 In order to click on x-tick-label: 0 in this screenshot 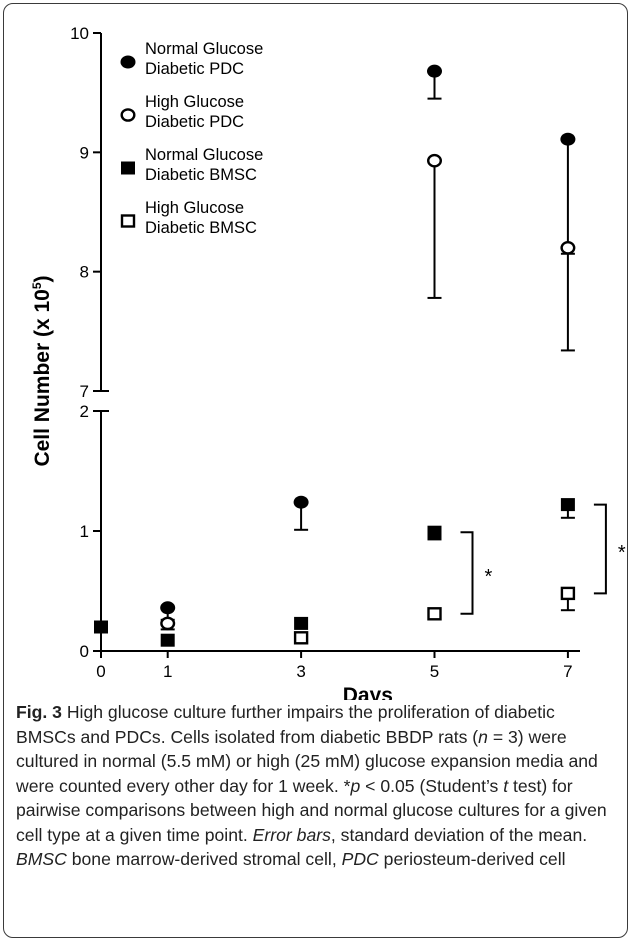, I will do `click(100, 671)`.